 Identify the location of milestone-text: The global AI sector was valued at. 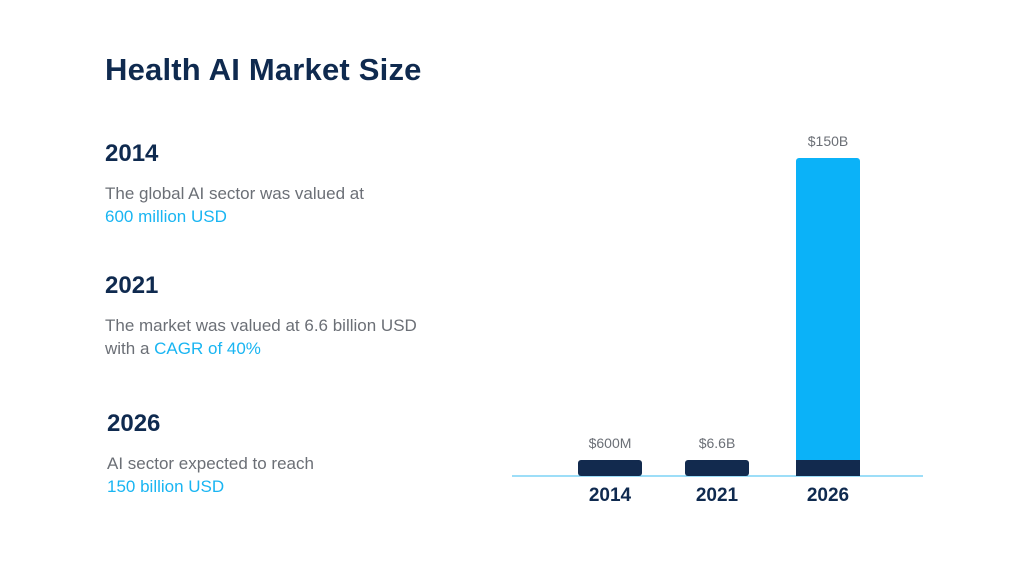
(234, 193).